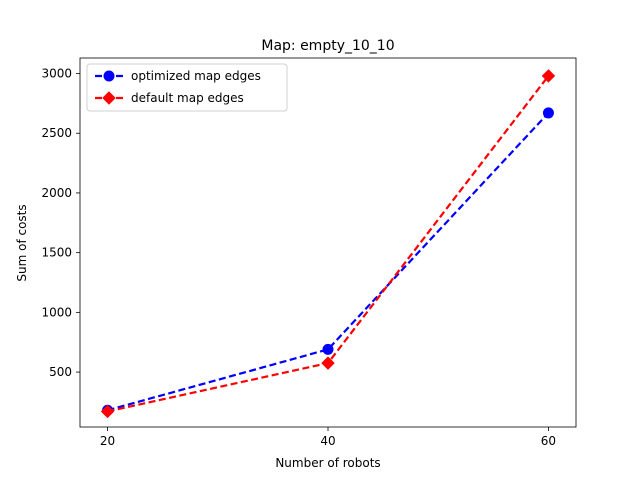 The width and height of the screenshot is (640, 480). What do you see at coordinates (327, 46) in the screenshot?
I see `chart-title: Map: empty_10_10` at bounding box center [327, 46].